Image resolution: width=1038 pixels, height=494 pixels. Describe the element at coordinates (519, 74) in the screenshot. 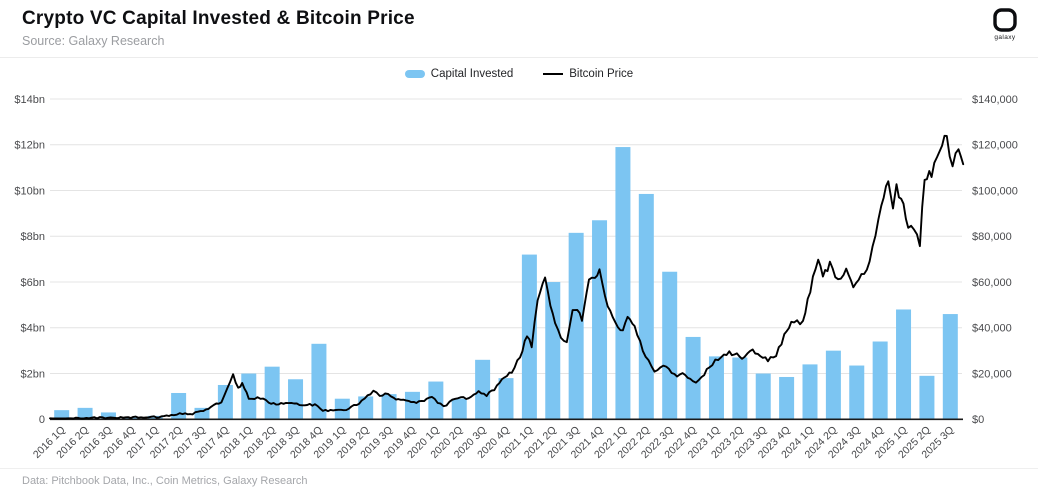

I see `chart-legend: Capital Invested Bitcoin Price` at that location.